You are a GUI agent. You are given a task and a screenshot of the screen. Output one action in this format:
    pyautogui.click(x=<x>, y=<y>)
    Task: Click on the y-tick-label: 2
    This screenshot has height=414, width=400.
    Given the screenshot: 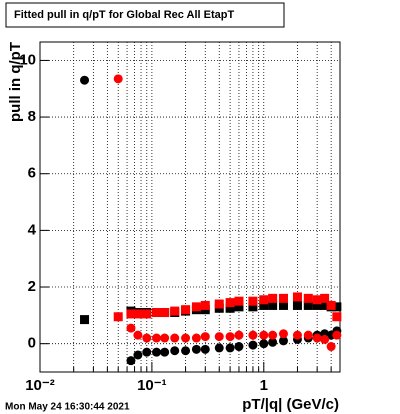 What is the action you would take?
    pyautogui.click(x=32, y=286)
    